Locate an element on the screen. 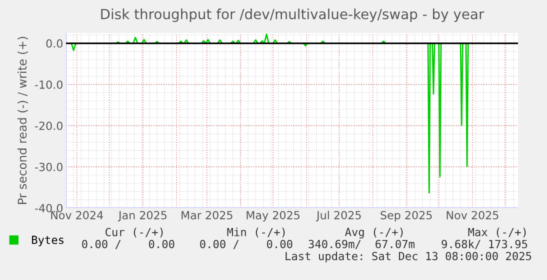  x-tick-label: Nov 2025 is located at coordinates (472, 215).